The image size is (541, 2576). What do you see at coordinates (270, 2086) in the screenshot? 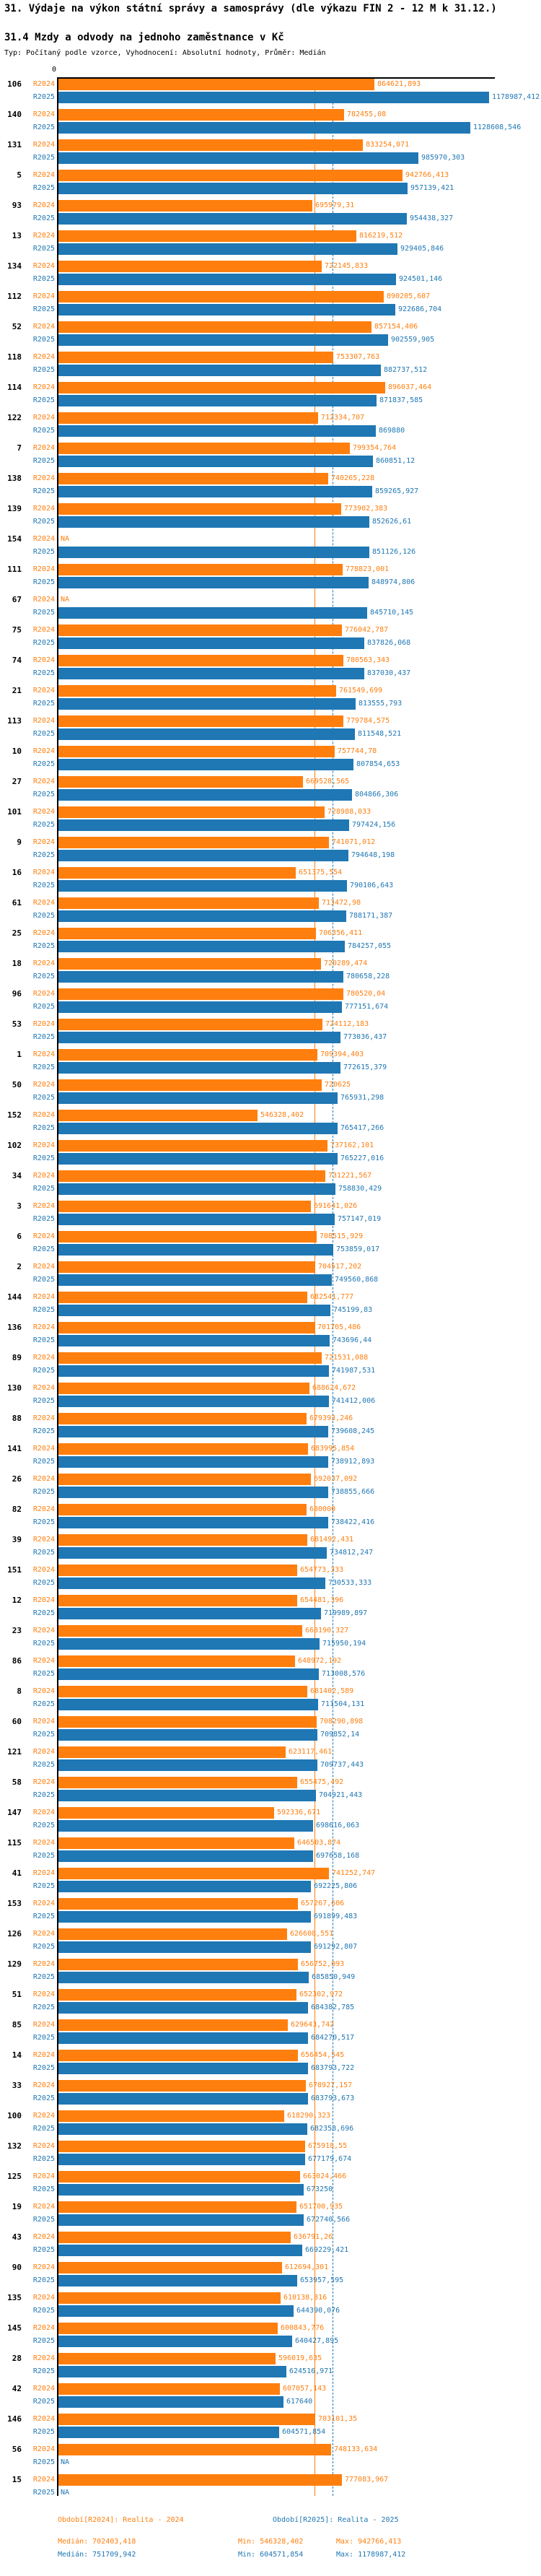
I see `bar-line-r2024: 33 R2024 678927,157` at bounding box center [270, 2086].